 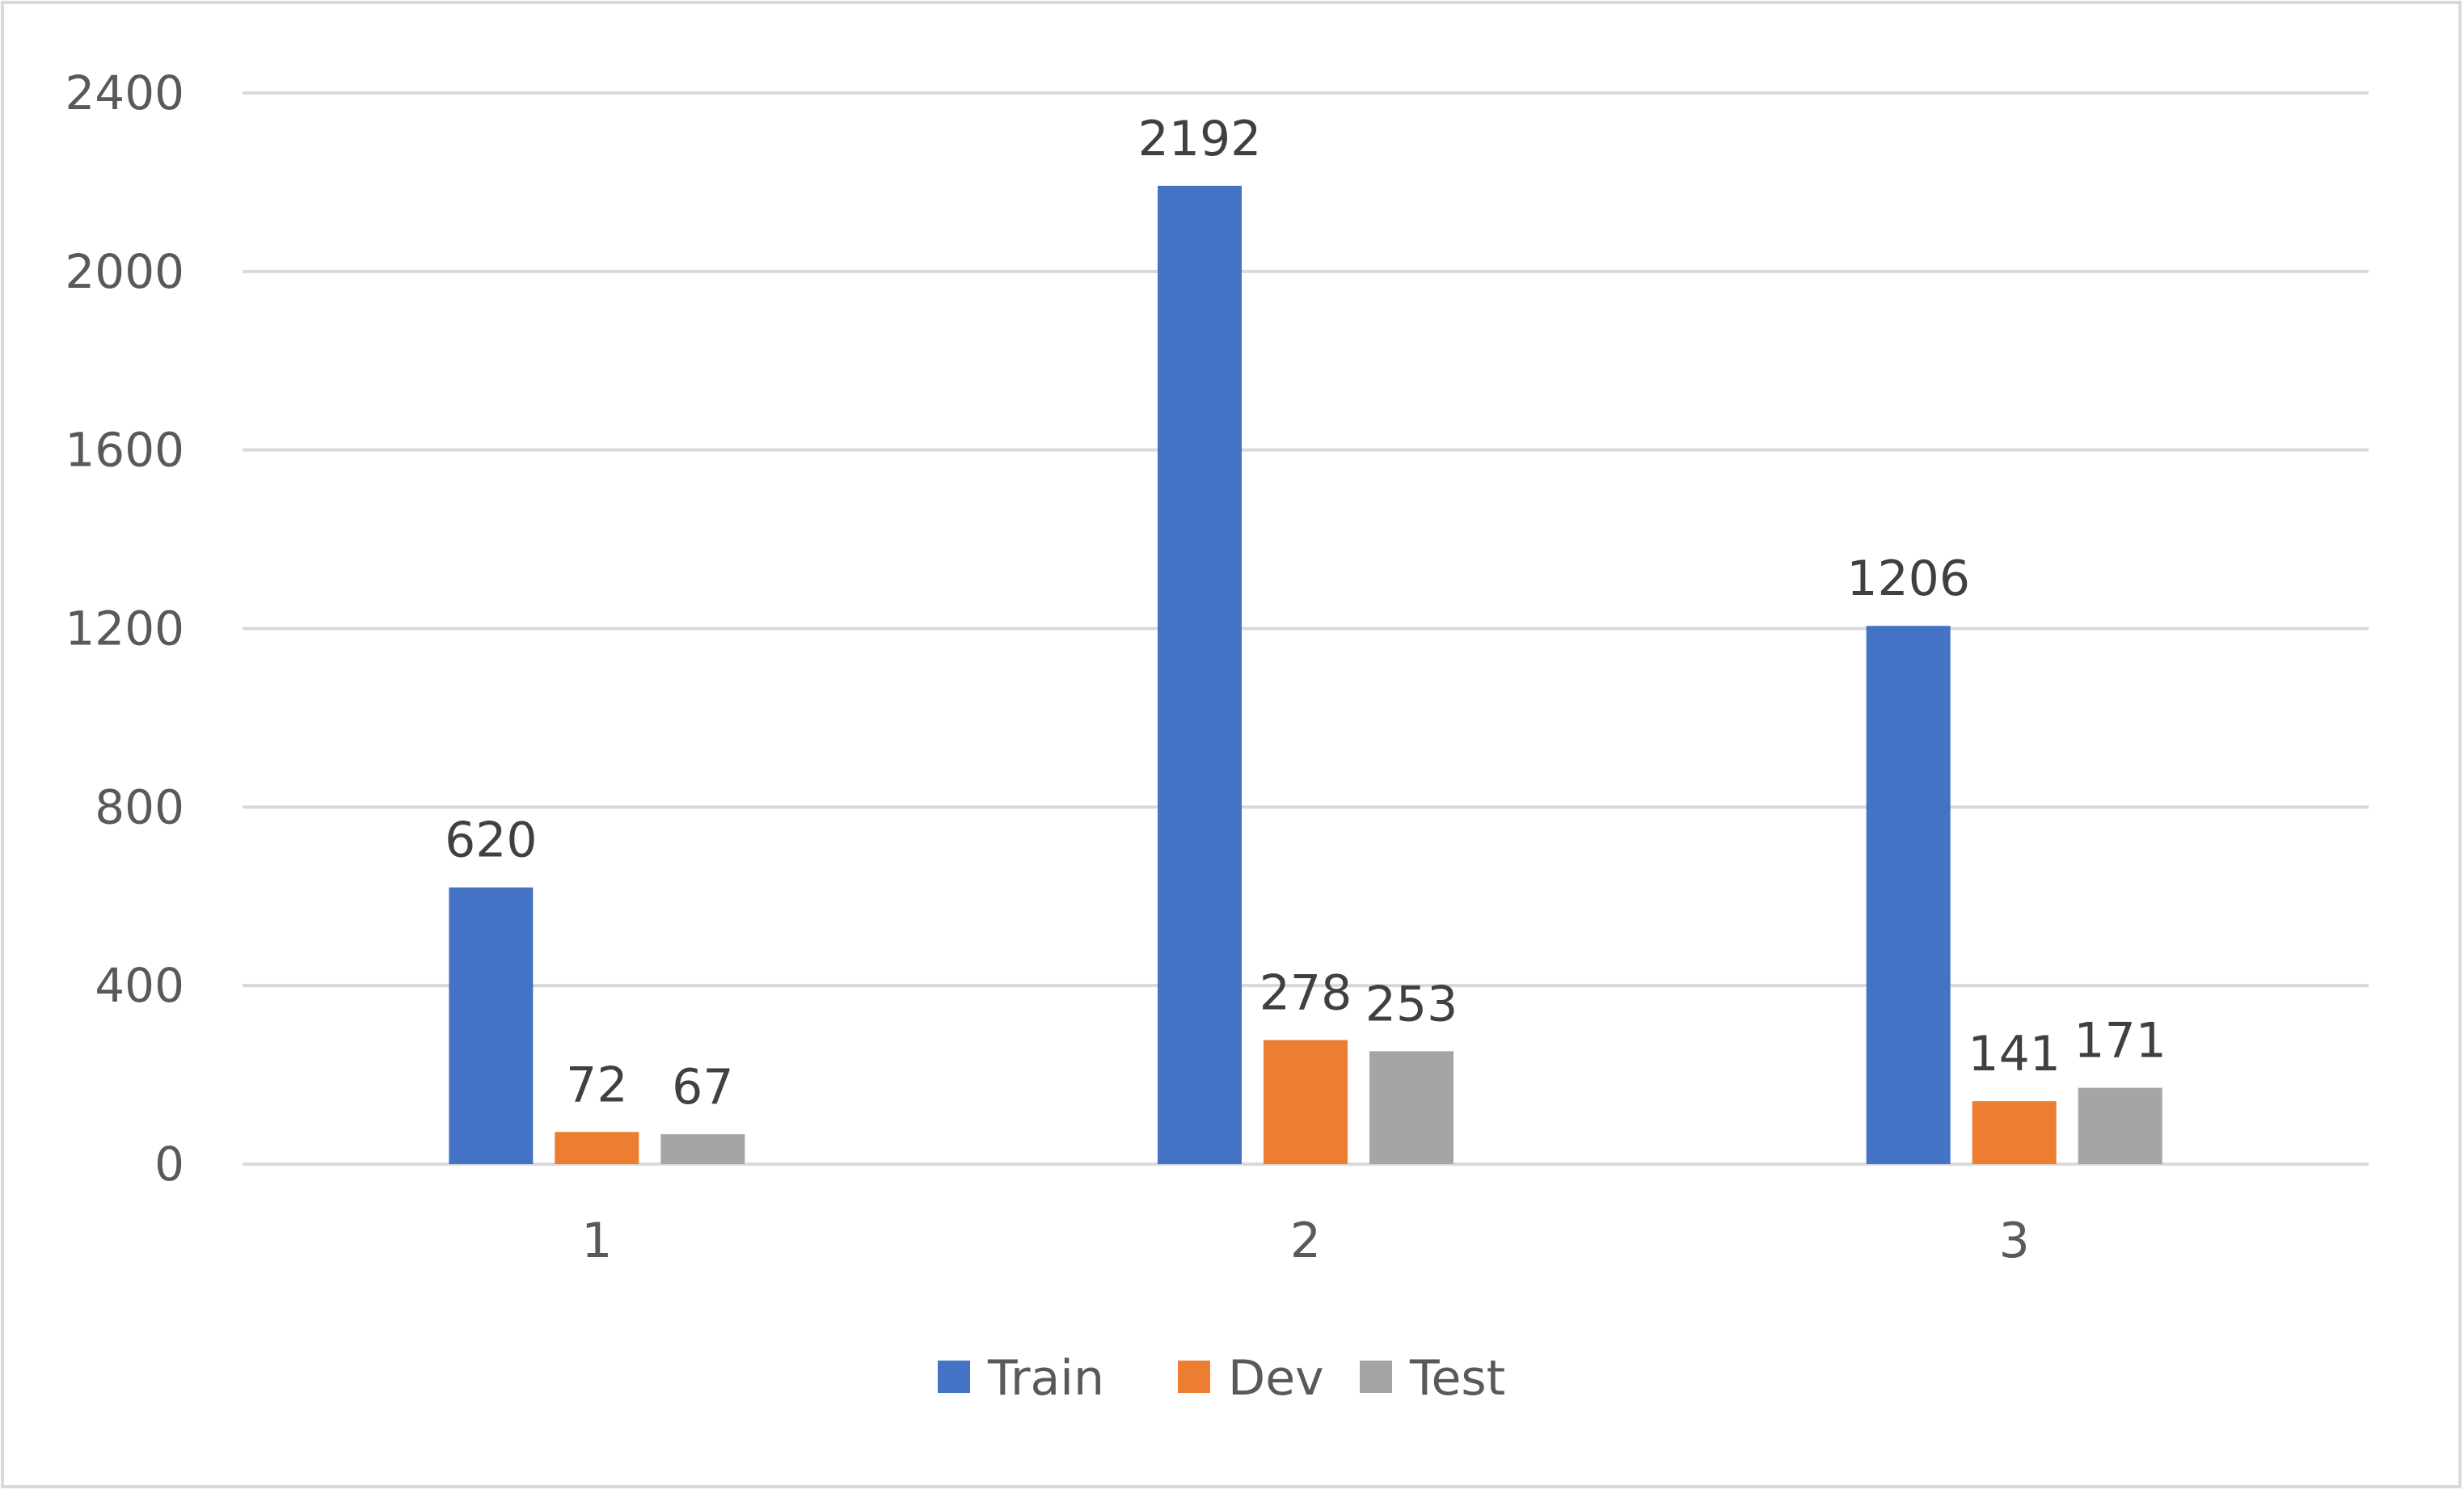 I want to click on legend-label: Dev, so click(x=1276, y=1378).